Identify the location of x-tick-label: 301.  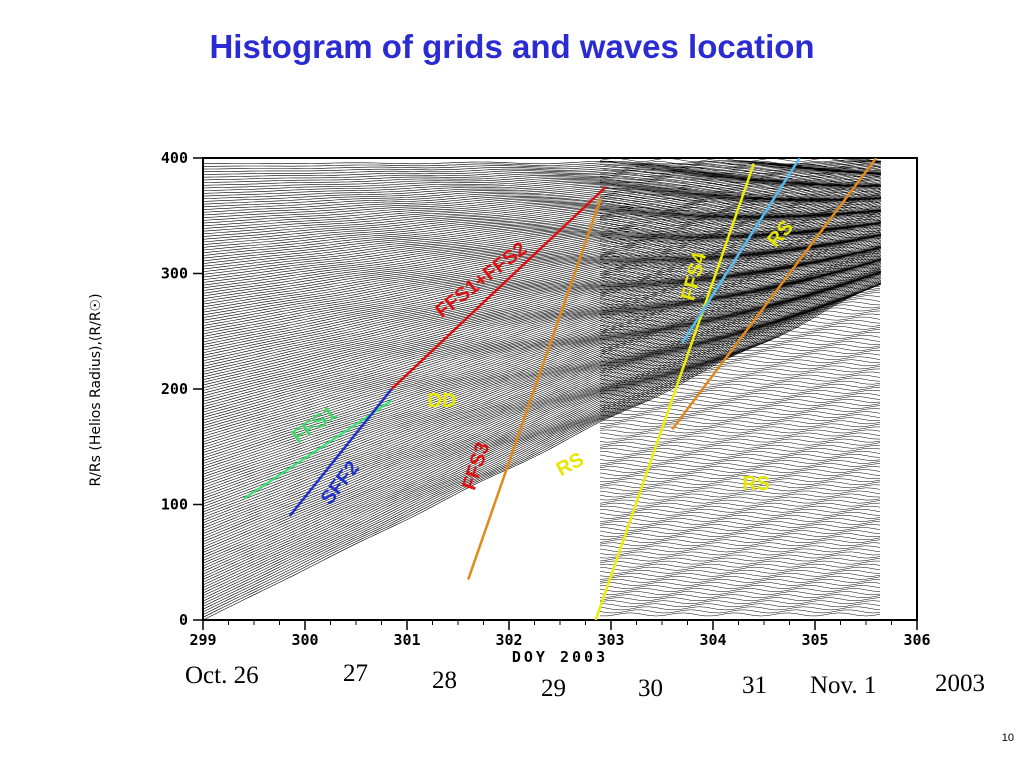
(406, 640).